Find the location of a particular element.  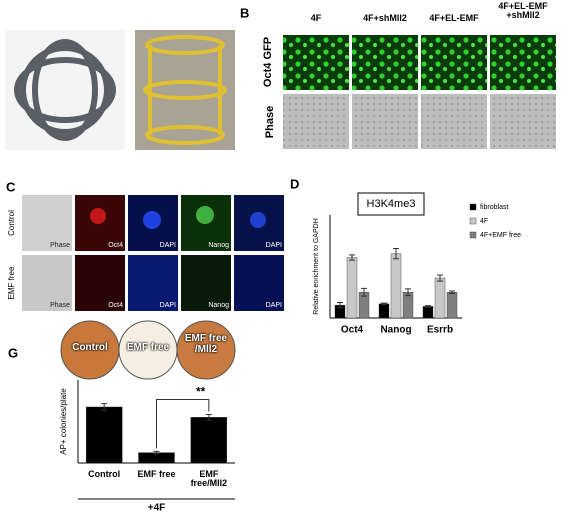

title-box is located at coordinates (391, 204).